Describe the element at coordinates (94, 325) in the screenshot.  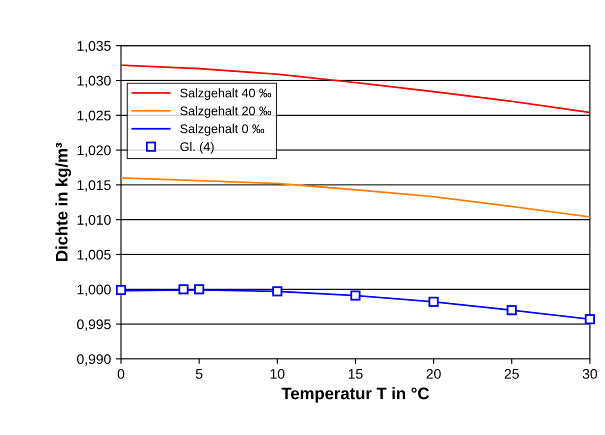
I see `y-tick-label: 0,995` at that location.